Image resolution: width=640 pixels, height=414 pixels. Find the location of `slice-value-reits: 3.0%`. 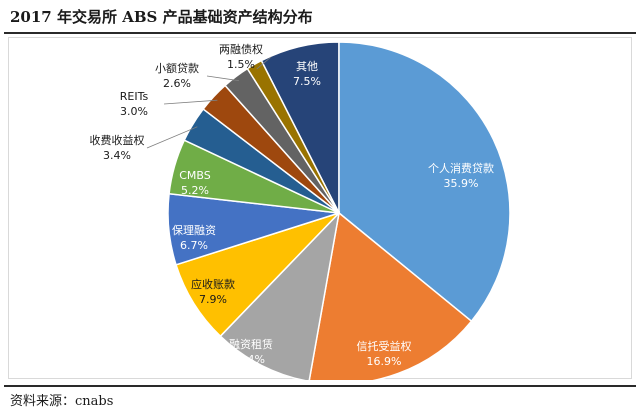

slice-value-reits: 3.0% is located at coordinates (134, 111).